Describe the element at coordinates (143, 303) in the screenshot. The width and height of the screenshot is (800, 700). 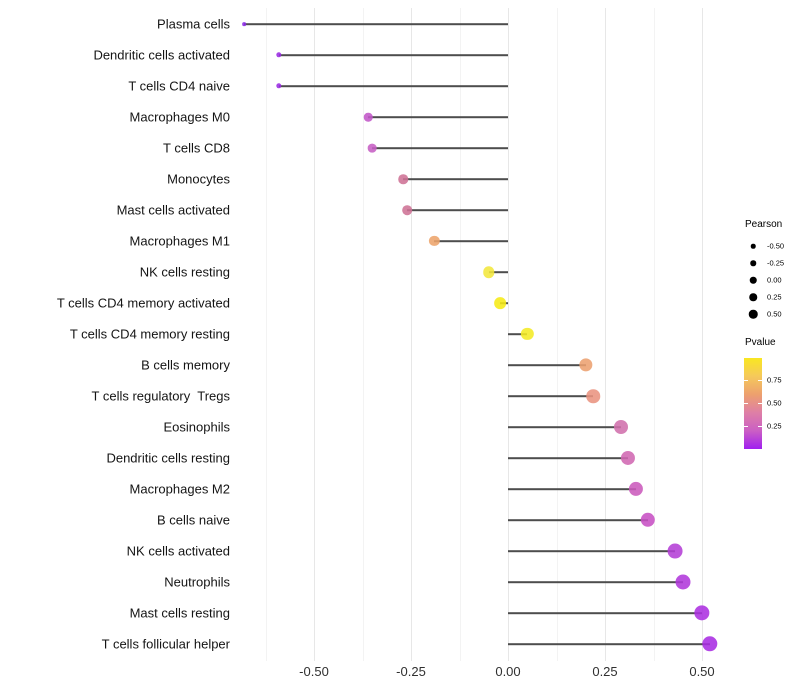
I see `category-label: T cells CD4 memory activated` at that location.